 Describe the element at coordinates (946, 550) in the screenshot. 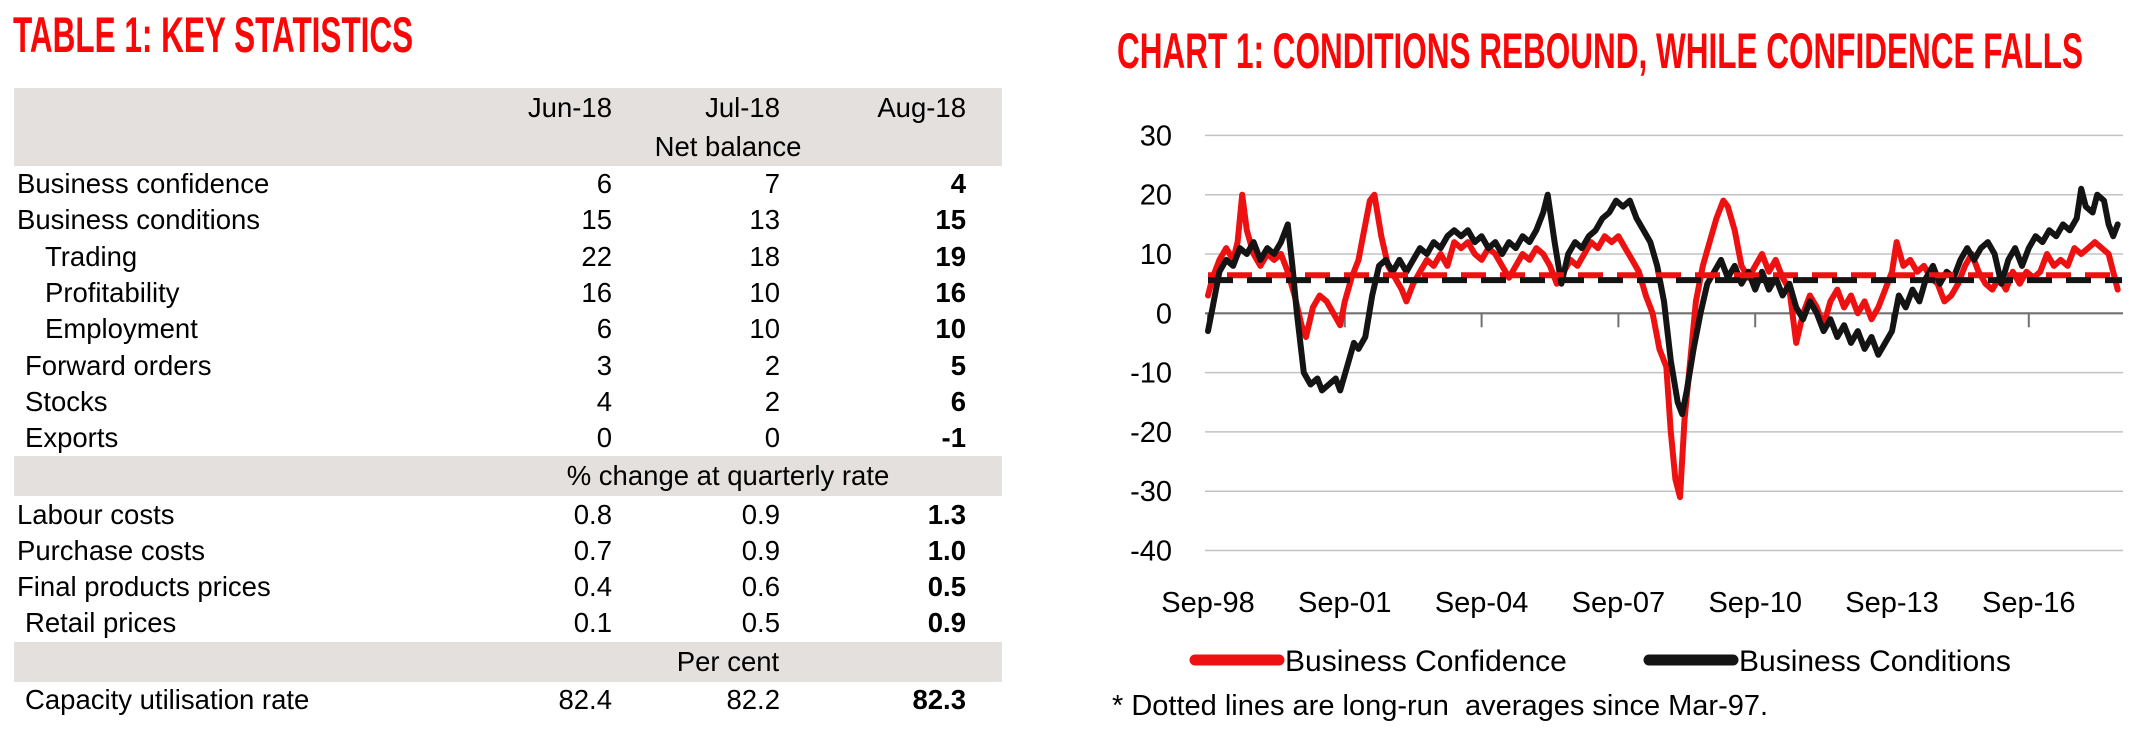

I see `cell-value: 1.0` at that location.